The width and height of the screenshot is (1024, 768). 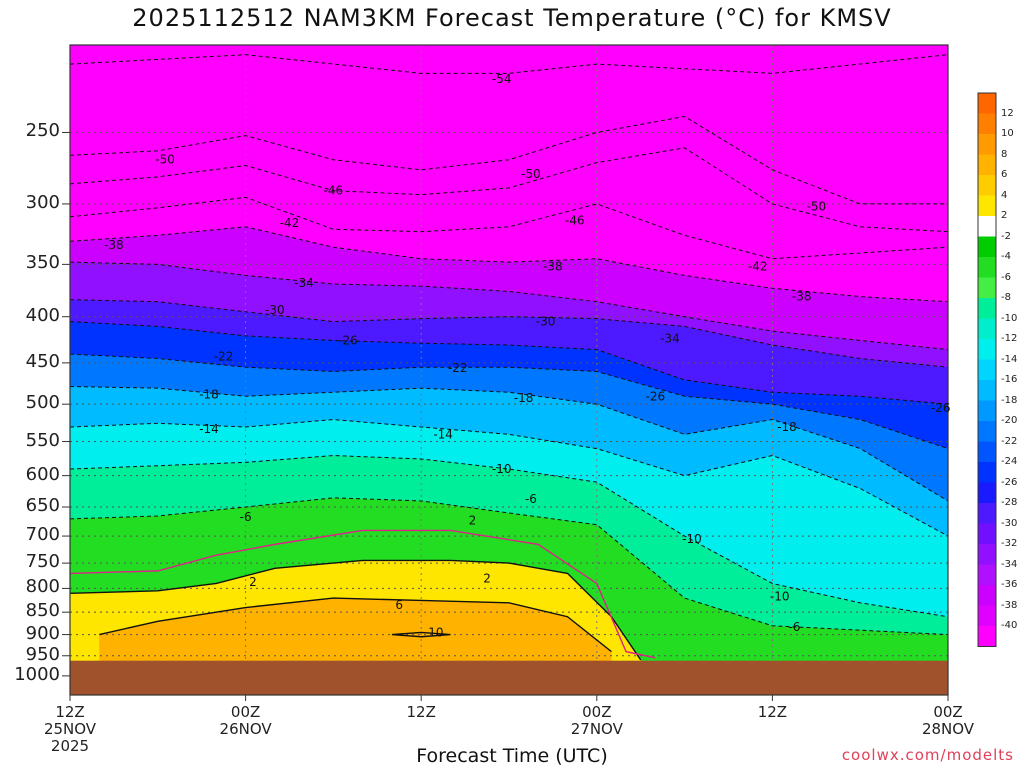 What do you see at coordinates (509, 264) in the screenshot?
I see `isotherm--38` at bounding box center [509, 264].